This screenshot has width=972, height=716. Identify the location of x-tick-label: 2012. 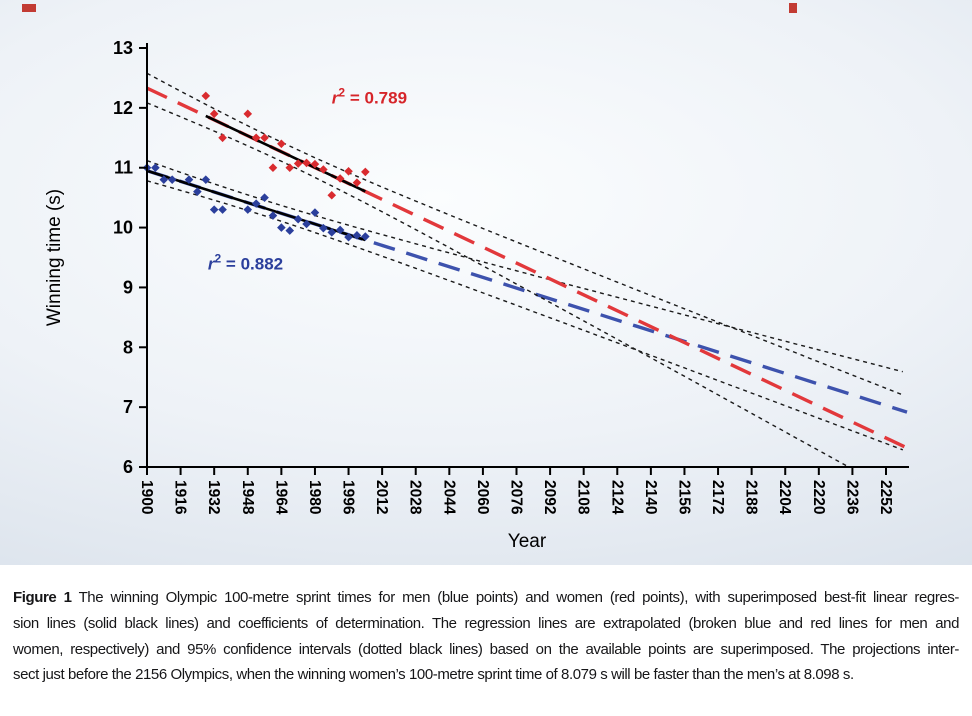
(381, 497).